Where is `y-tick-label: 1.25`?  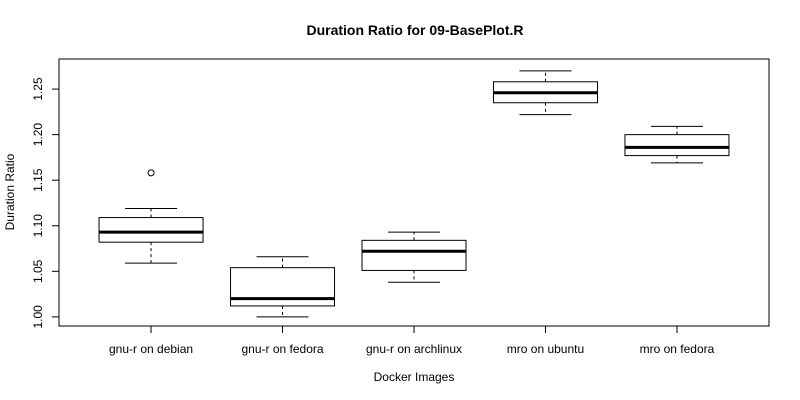 y-tick-label: 1.25 is located at coordinates (38, 89).